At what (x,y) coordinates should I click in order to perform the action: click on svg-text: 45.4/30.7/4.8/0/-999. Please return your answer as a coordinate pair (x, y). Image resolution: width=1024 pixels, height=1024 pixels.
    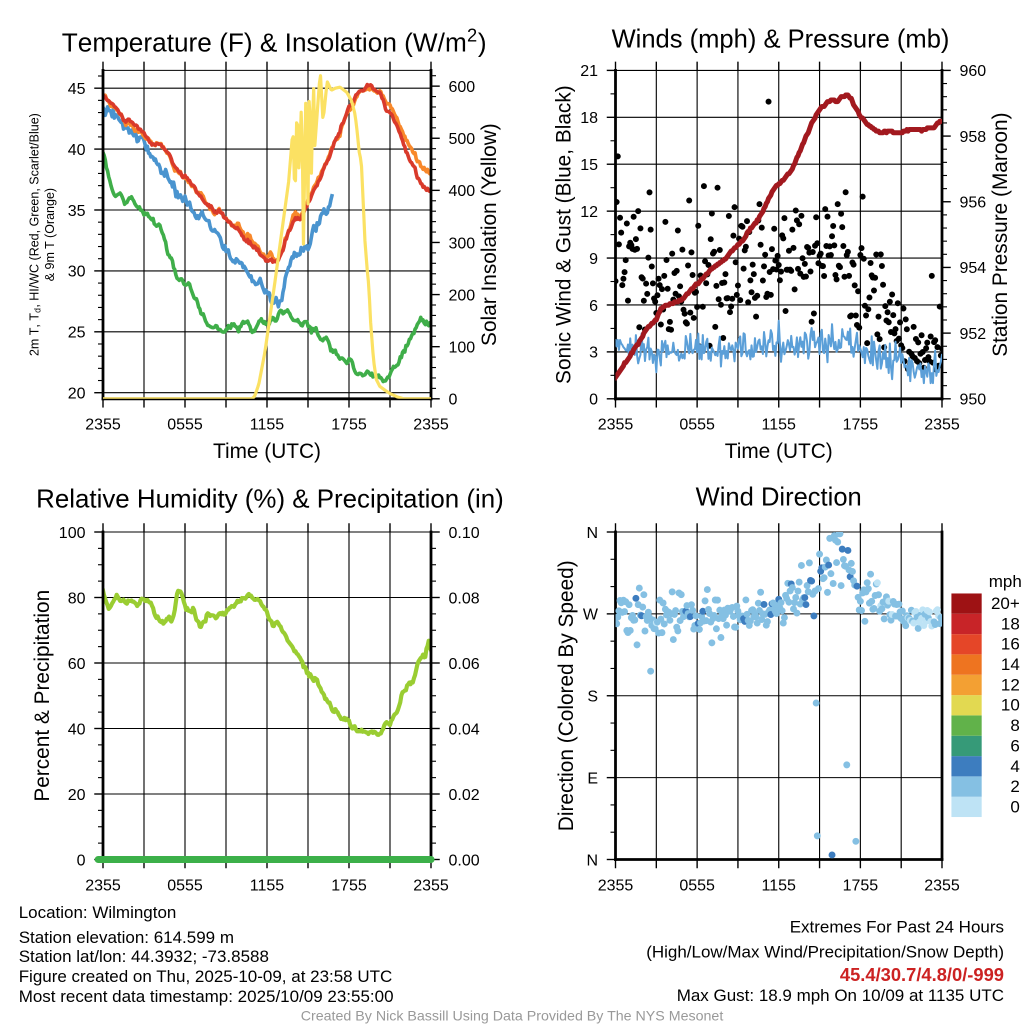
    Looking at the image, I should click on (922, 974).